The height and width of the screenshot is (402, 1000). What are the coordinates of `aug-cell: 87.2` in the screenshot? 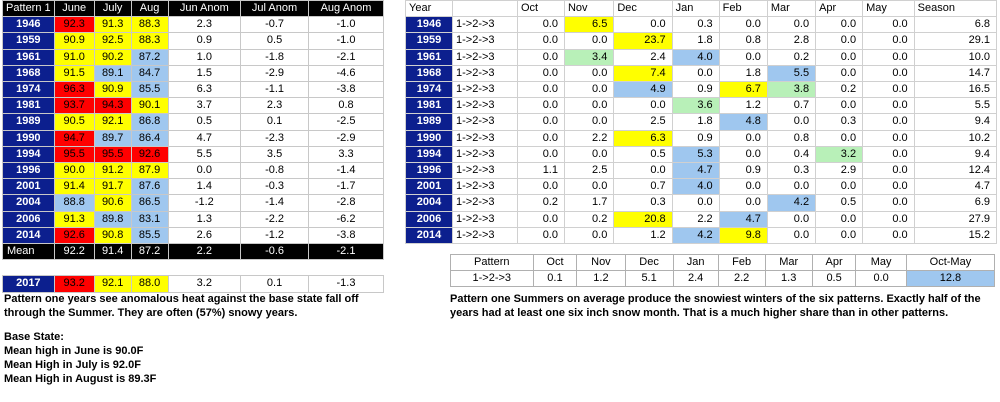 It's located at (149, 57).